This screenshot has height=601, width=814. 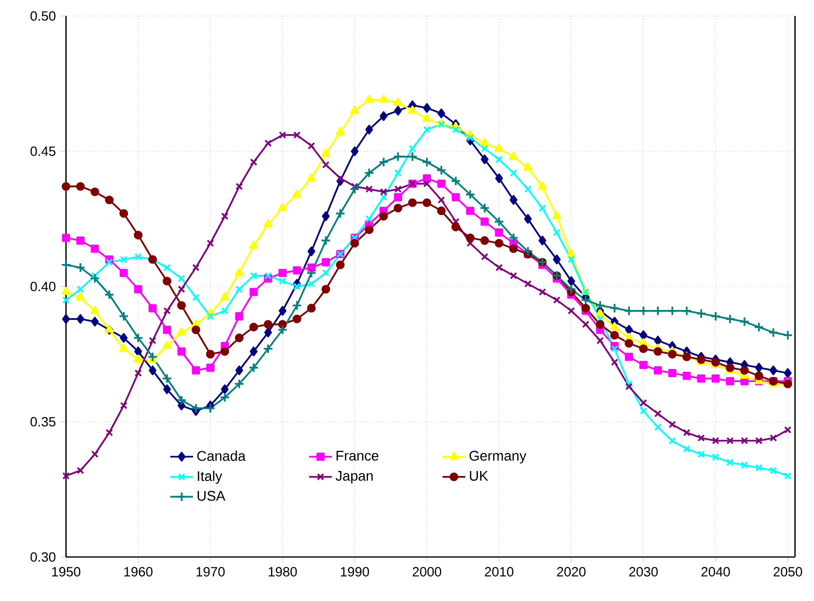 I want to click on x-tick-label: 2050, so click(x=788, y=571).